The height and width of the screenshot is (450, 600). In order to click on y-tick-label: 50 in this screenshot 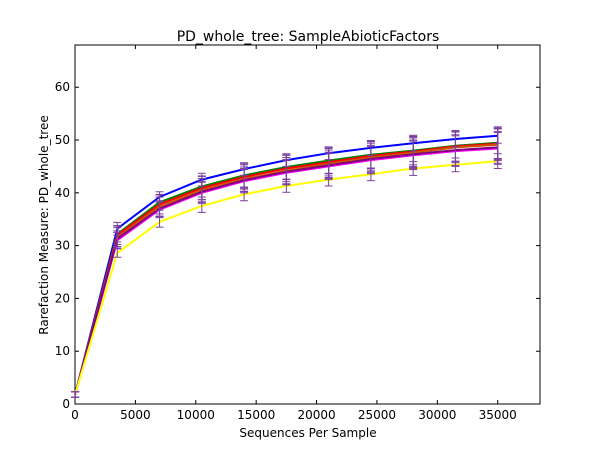, I will do `click(62, 140)`.